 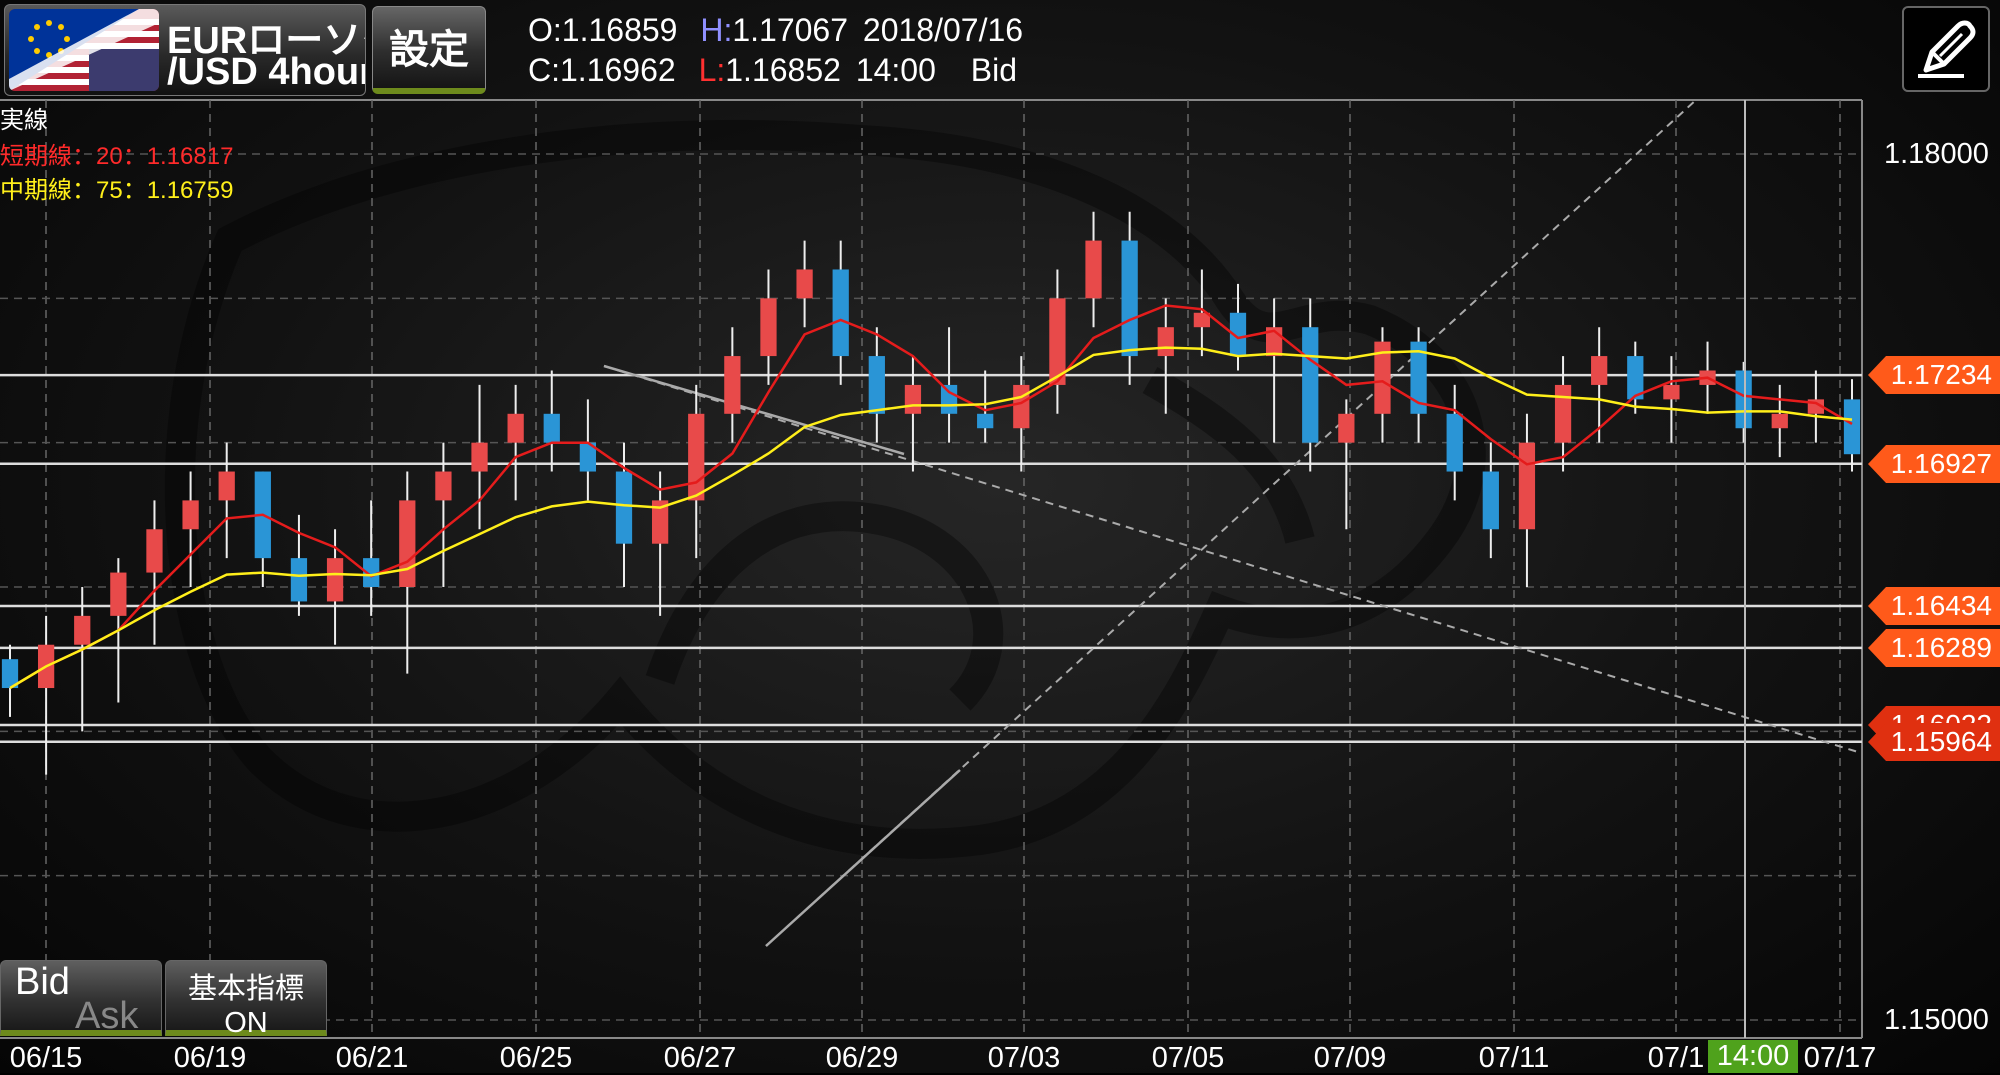 I want to click on high-value: 1.17067, so click(x=790, y=30).